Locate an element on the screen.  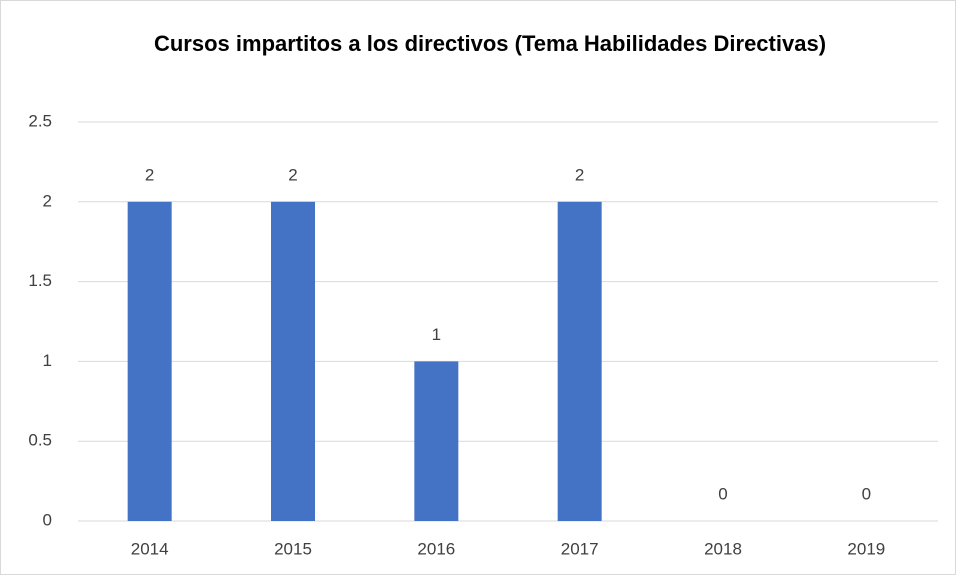
y-tick-label: 1 is located at coordinates (47, 360).